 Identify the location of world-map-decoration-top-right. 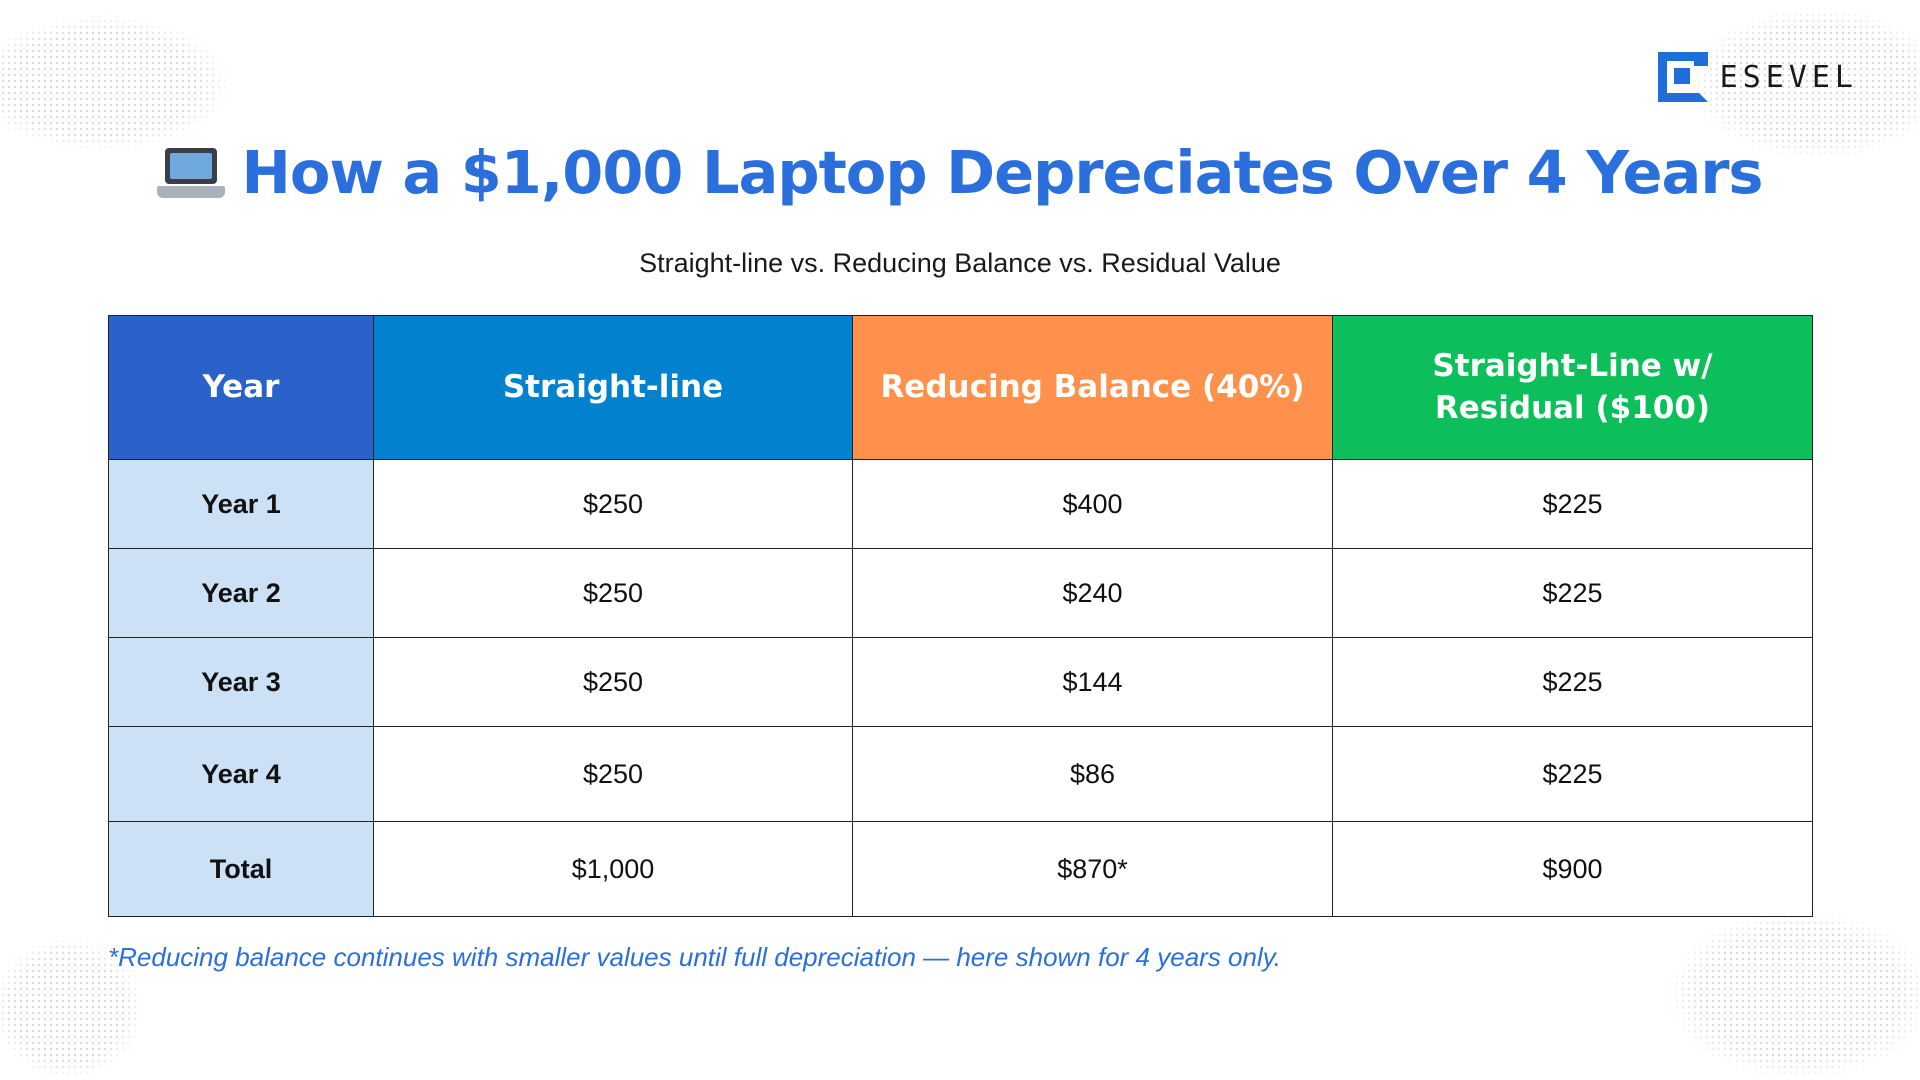
(1775, 92).